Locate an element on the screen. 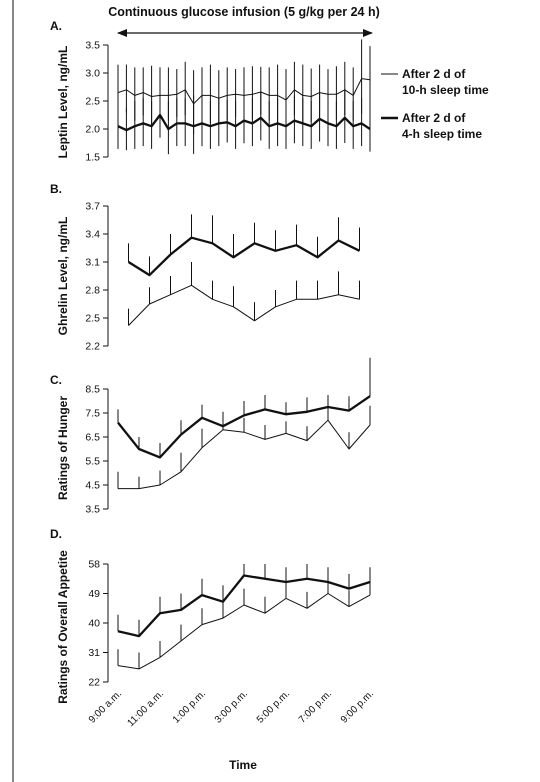 The height and width of the screenshot is (782, 540). y-tick-label-appetite: 58 is located at coordinates (94, 565).